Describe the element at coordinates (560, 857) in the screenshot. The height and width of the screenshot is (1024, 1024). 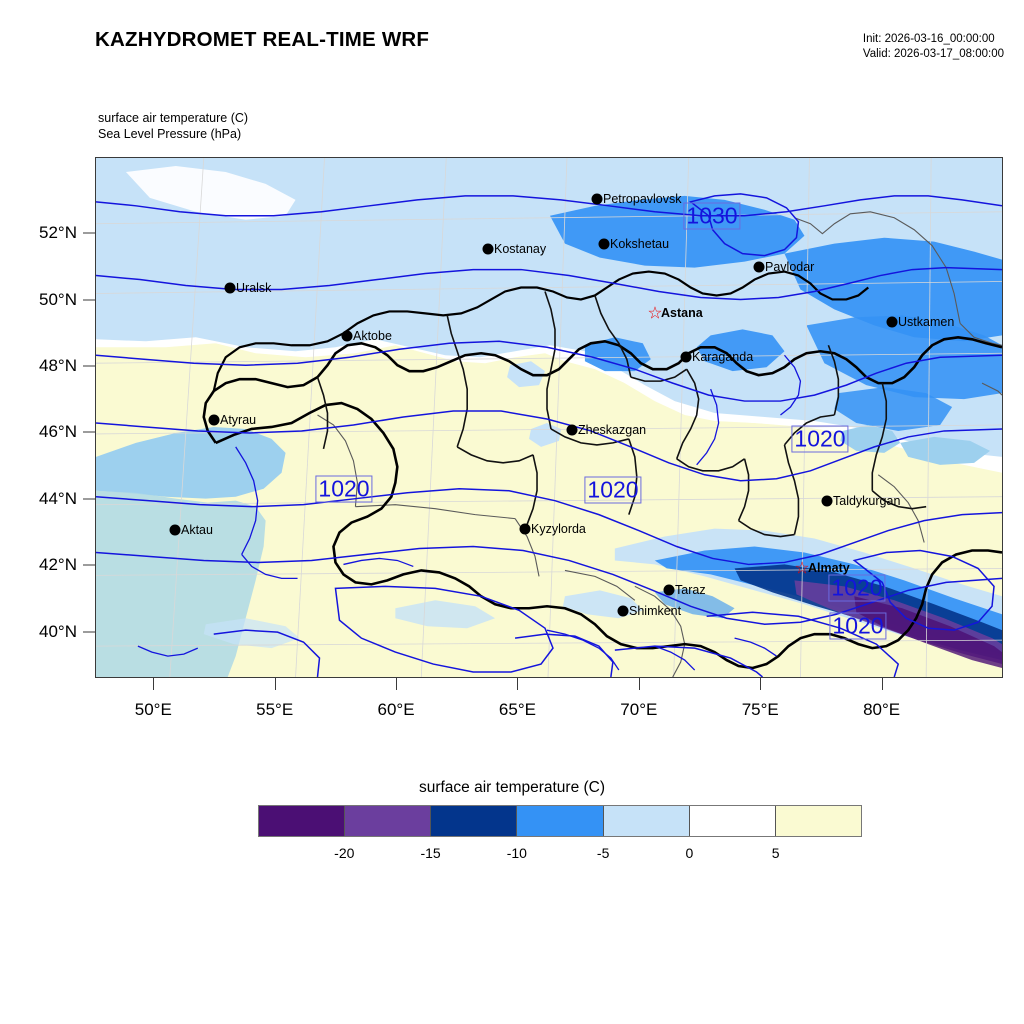
I see `colorbar-ticks: -20 -15 -10 -5 0 5` at that location.